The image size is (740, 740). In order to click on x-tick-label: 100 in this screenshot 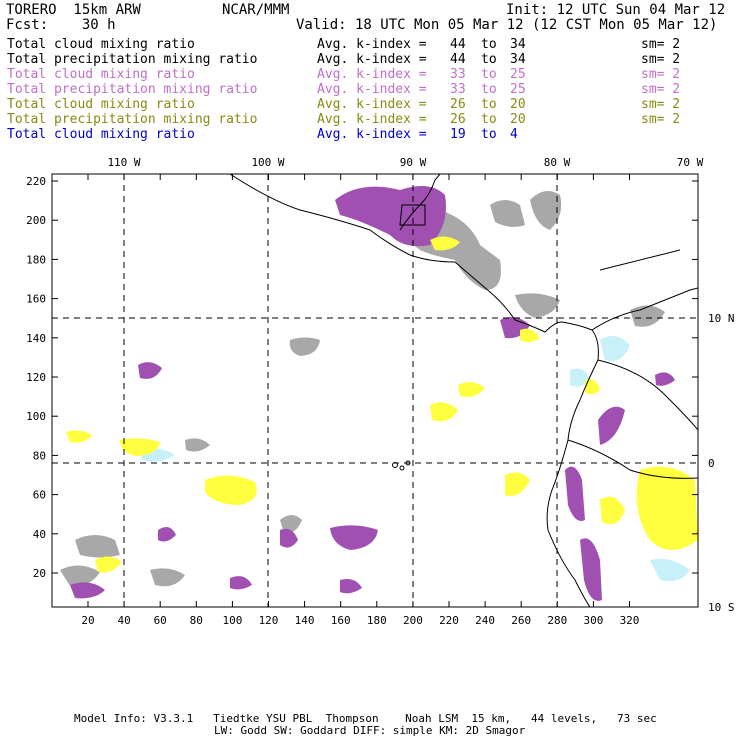, I will do `click(232, 620)`.